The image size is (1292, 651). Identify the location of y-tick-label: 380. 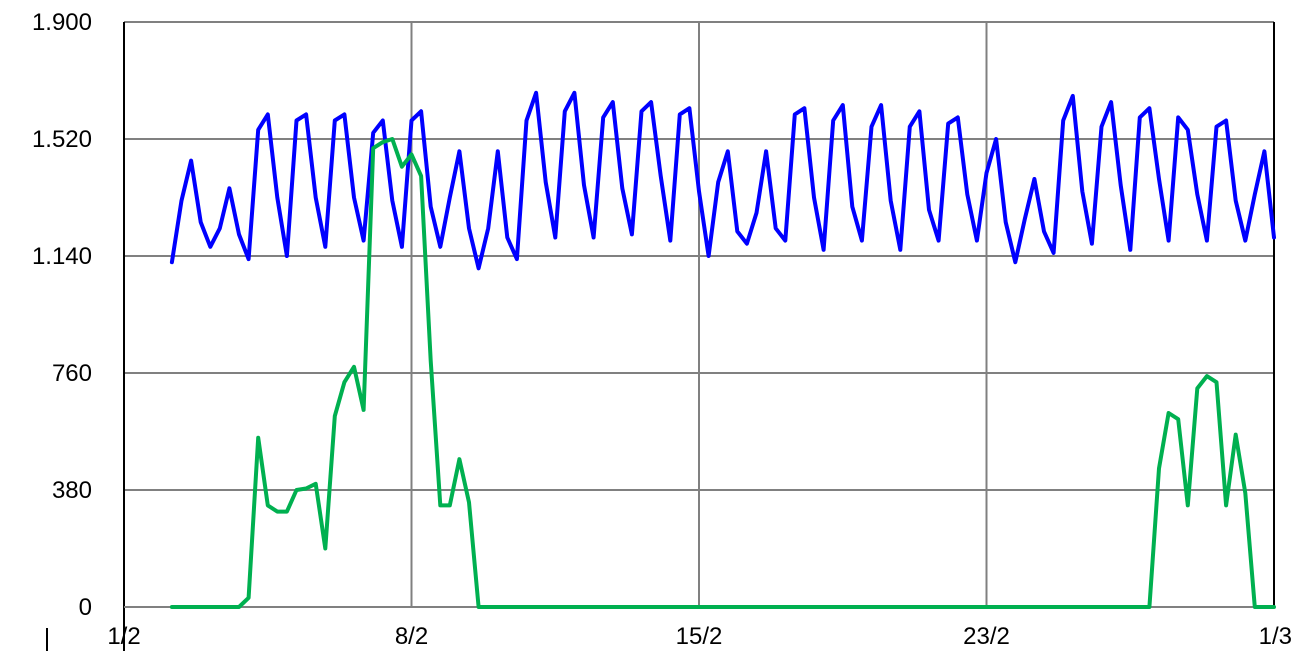
(72, 490).